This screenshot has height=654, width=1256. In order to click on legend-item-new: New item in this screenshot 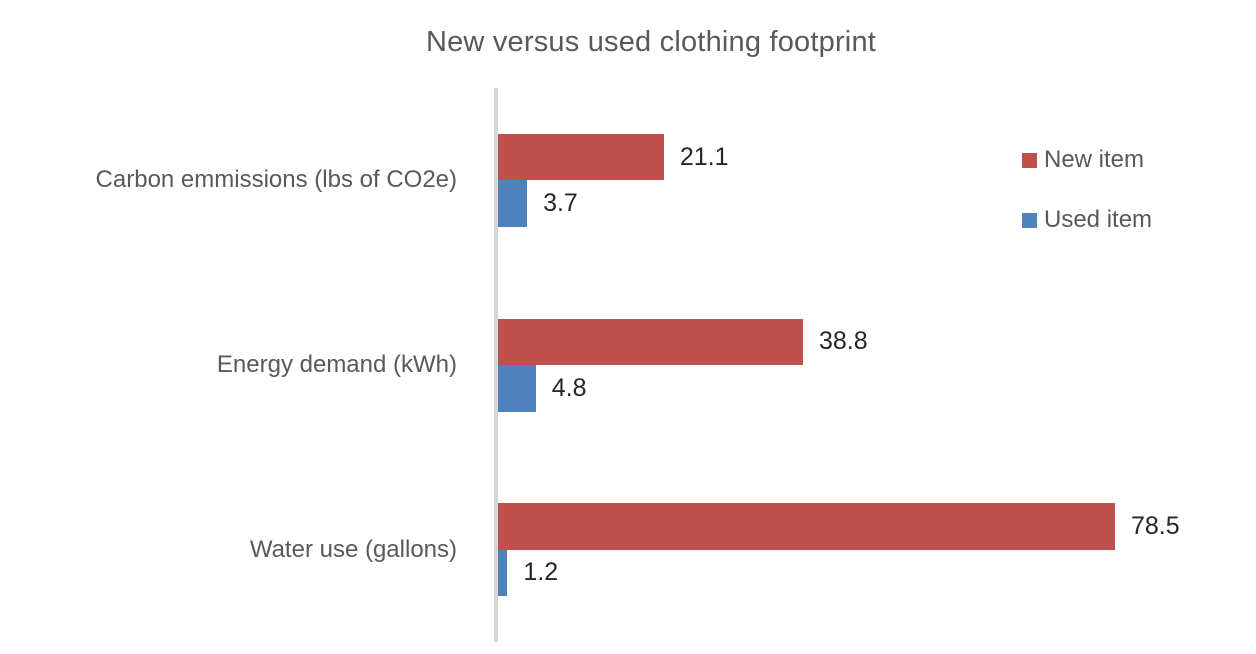, I will do `click(1087, 160)`.